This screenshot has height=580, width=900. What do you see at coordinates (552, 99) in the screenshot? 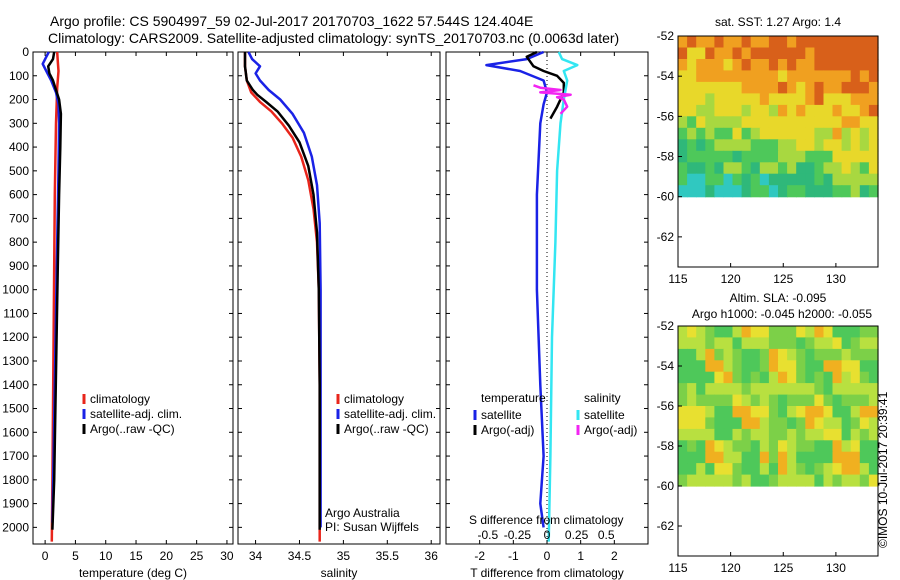
I see `series-line-salinity-argo-adj-` at bounding box center [552, 99].